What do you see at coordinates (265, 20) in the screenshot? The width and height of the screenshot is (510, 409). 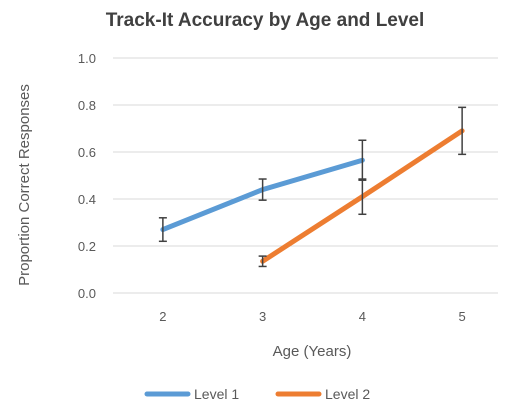 I see `chart-title: Track-It Accuracy by Age and Level` at bounding box center [265, 20].